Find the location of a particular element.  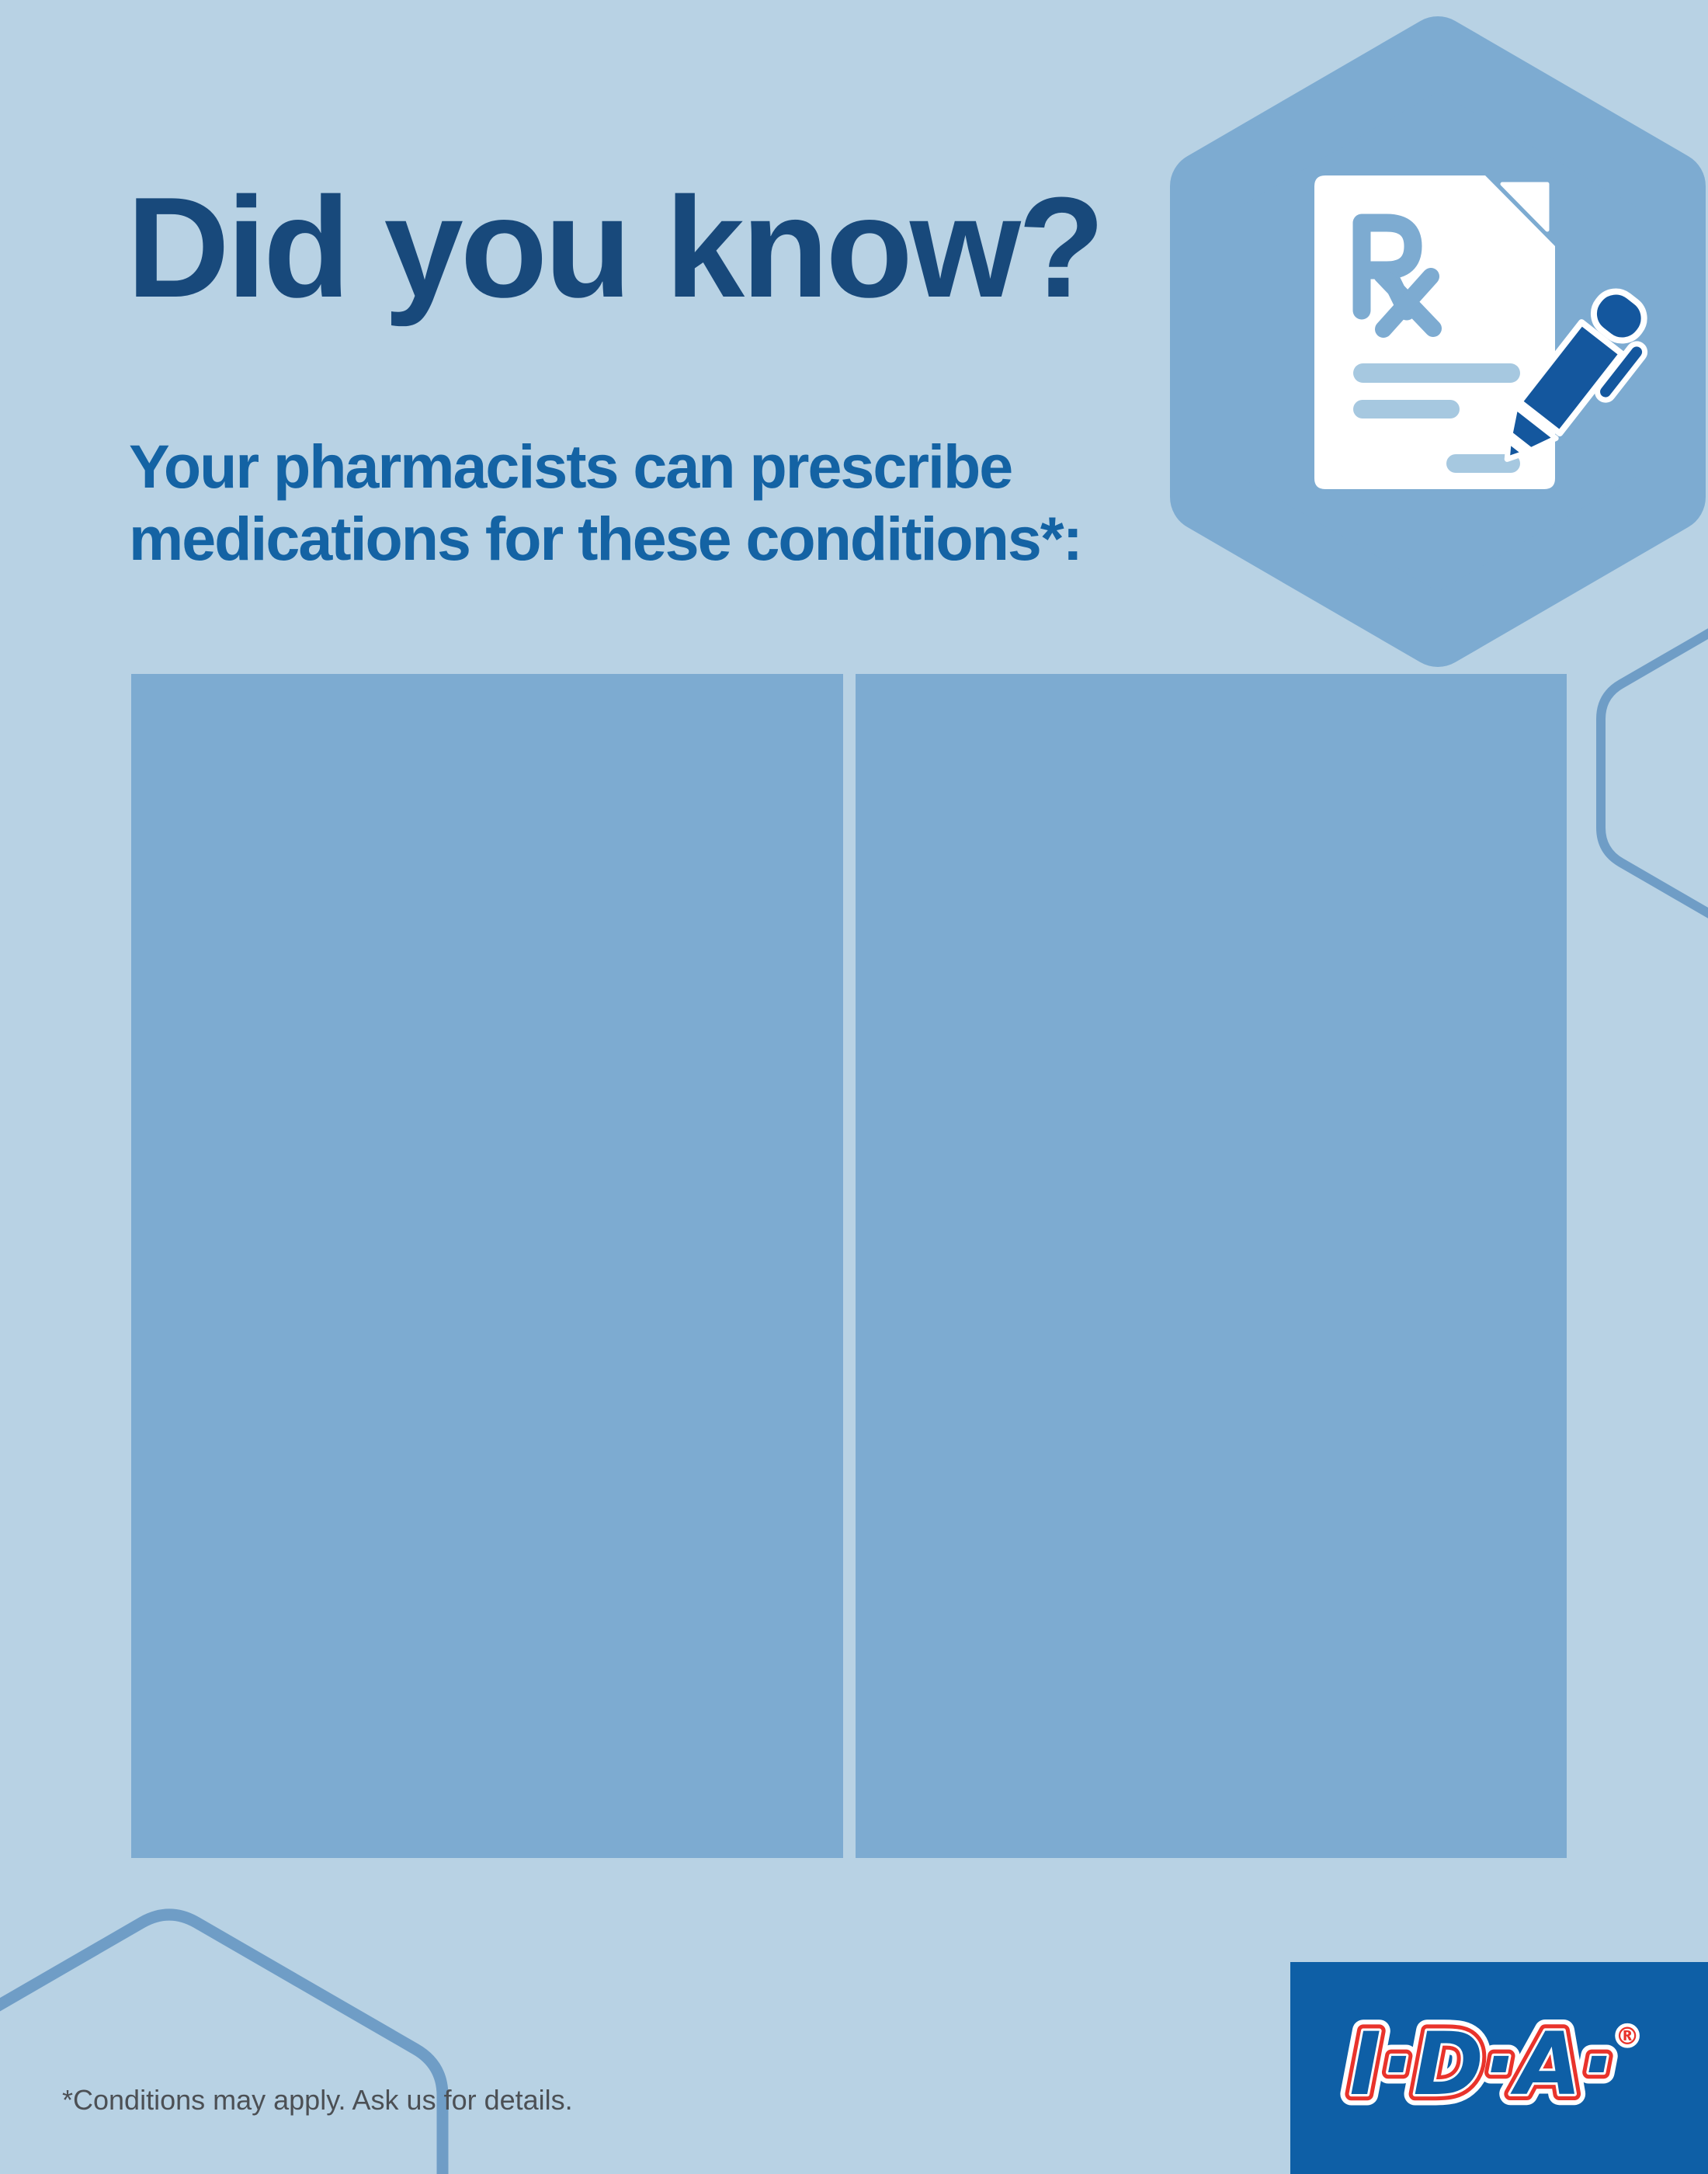

pen-icon is located at coordinates (1576, 375).